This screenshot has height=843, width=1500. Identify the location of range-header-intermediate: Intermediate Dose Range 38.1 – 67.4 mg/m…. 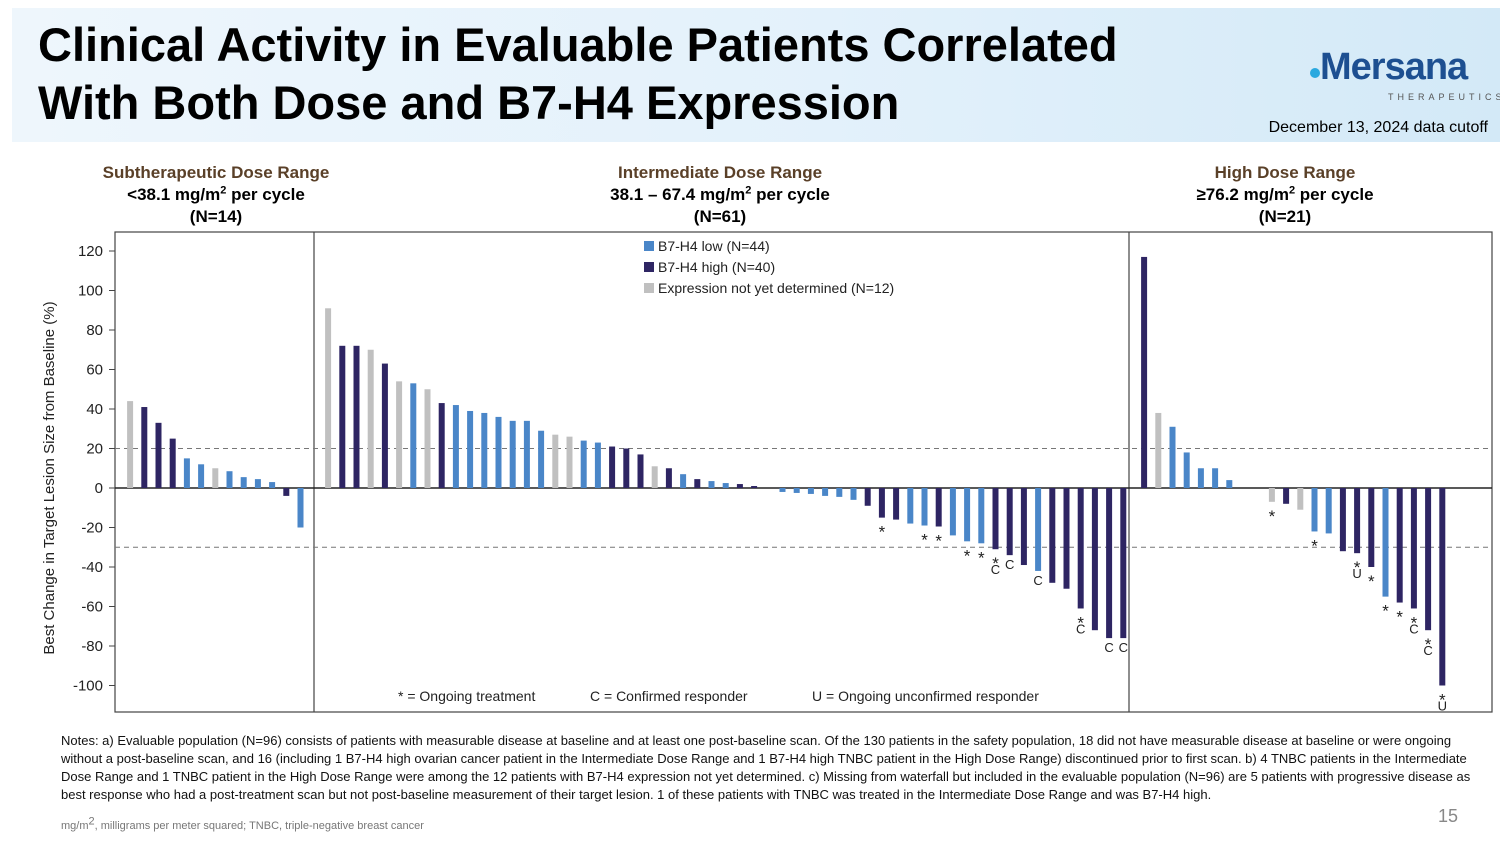
(720, 195).